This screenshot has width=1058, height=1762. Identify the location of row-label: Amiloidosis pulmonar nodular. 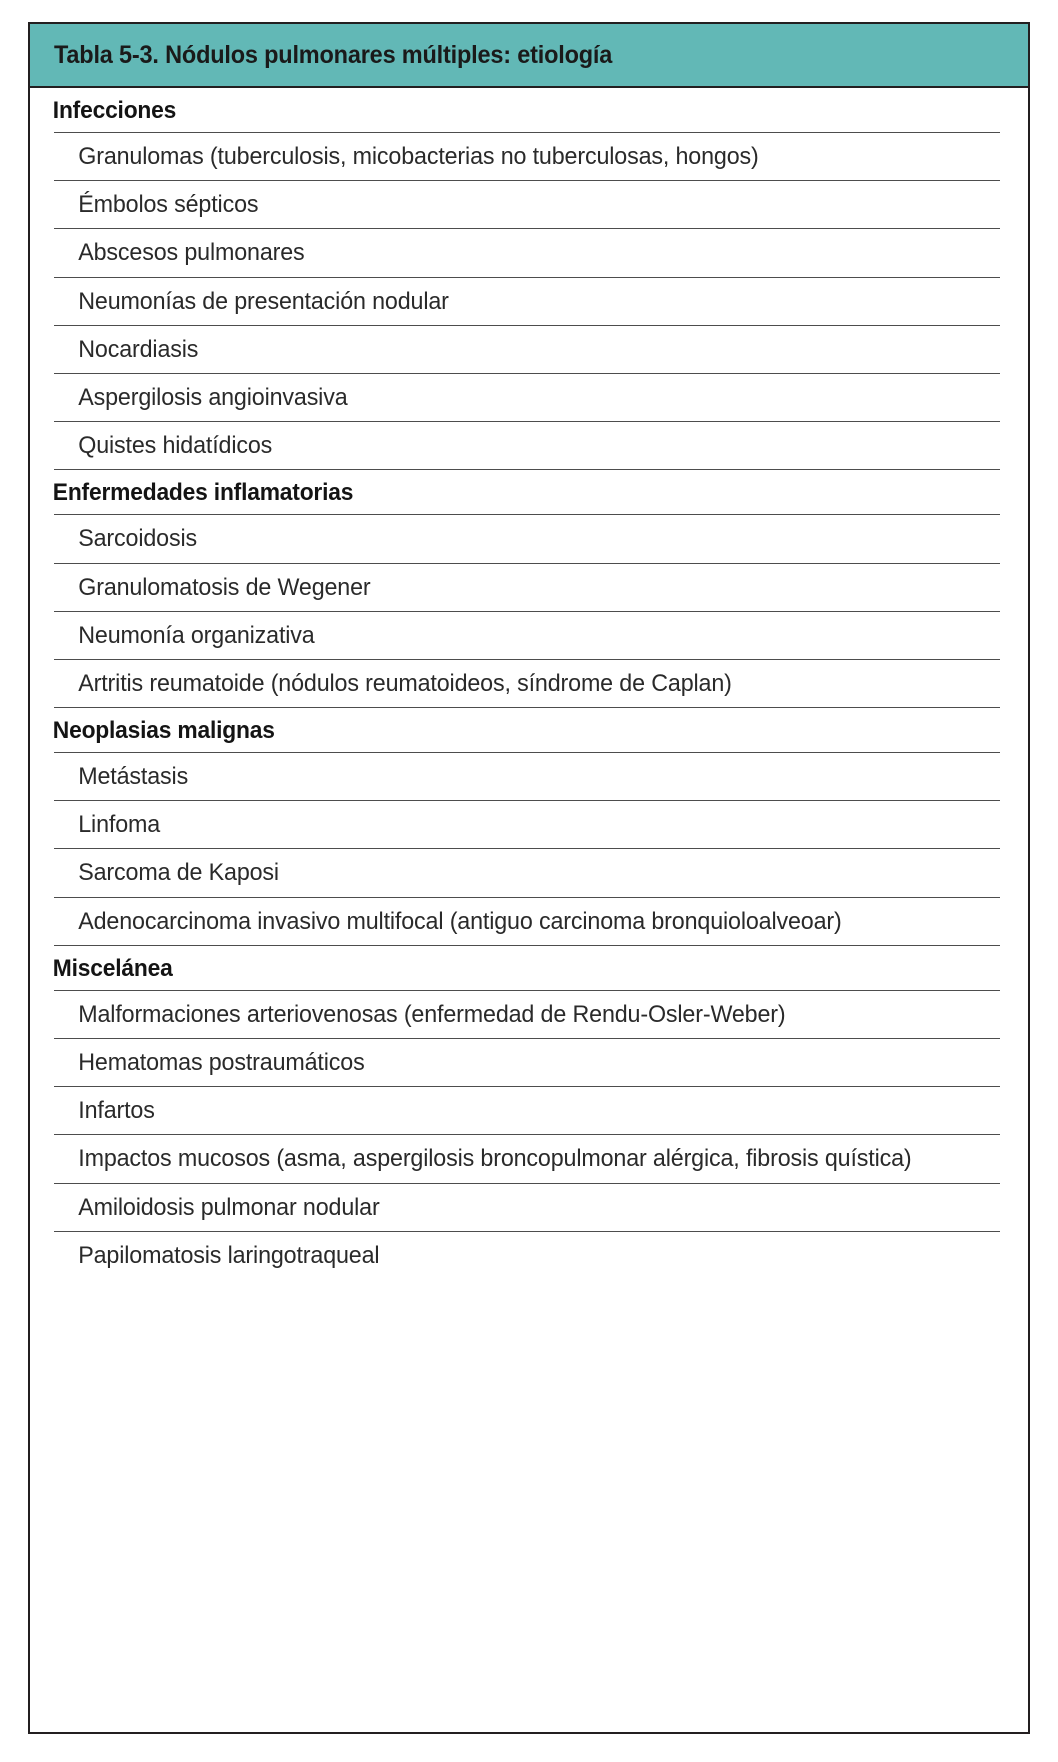
(229, 1207).